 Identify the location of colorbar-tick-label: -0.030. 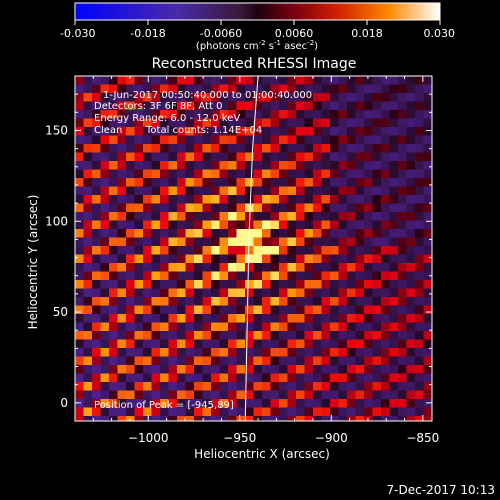
(77, 33).